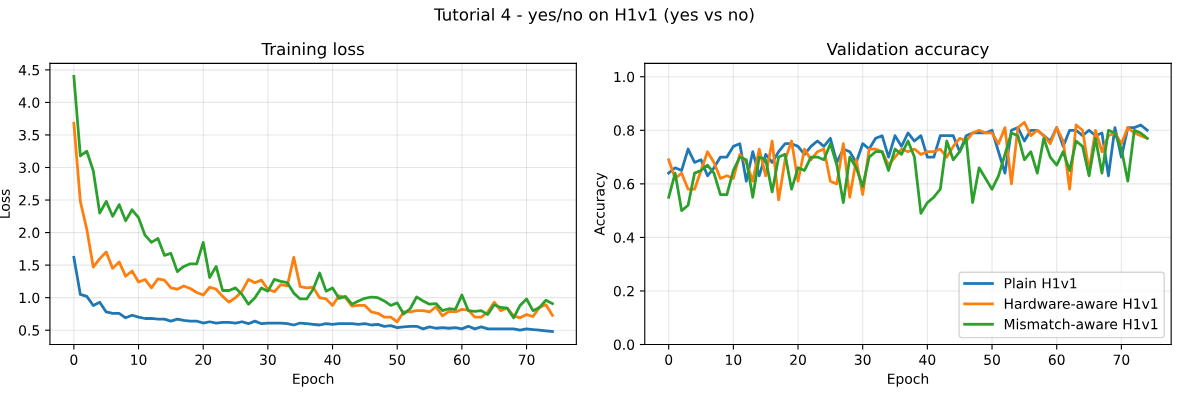 The image size is (1189, 396). I want to click on y-tick-label: 1.5, so click(29, 265).